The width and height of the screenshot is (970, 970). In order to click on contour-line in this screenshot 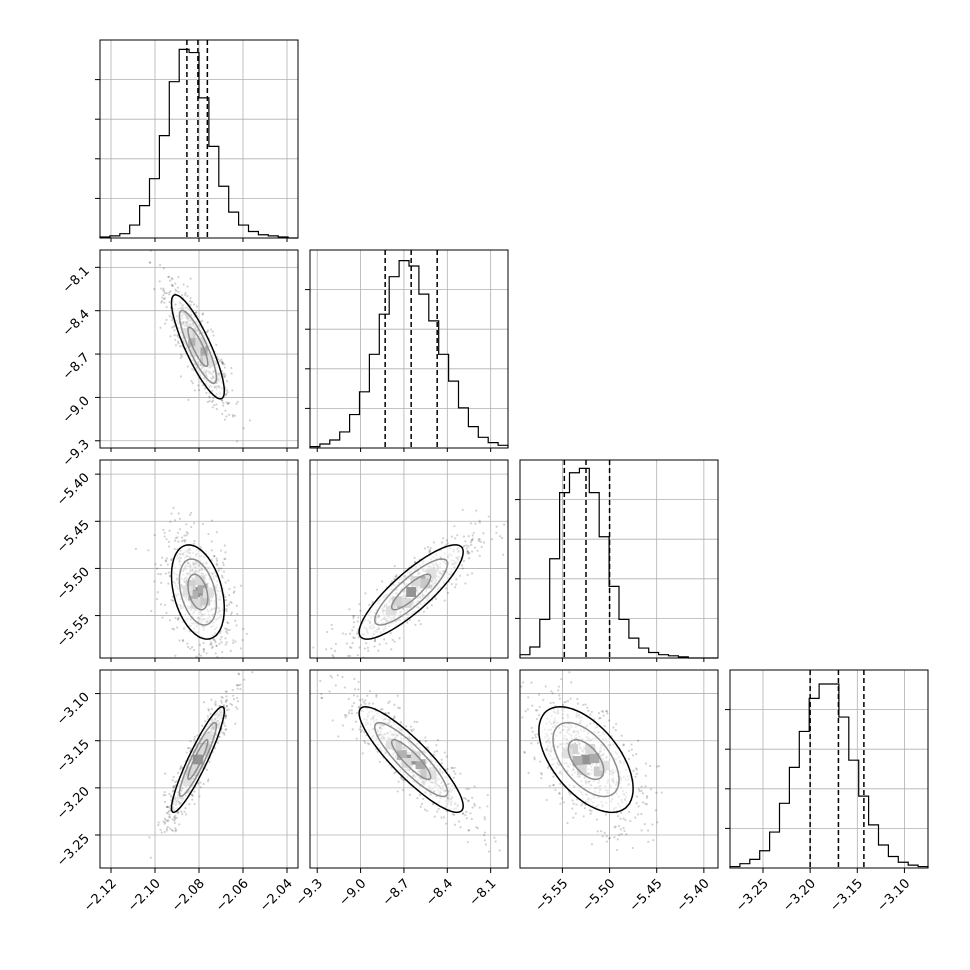, I will do `click(198, 760)`.